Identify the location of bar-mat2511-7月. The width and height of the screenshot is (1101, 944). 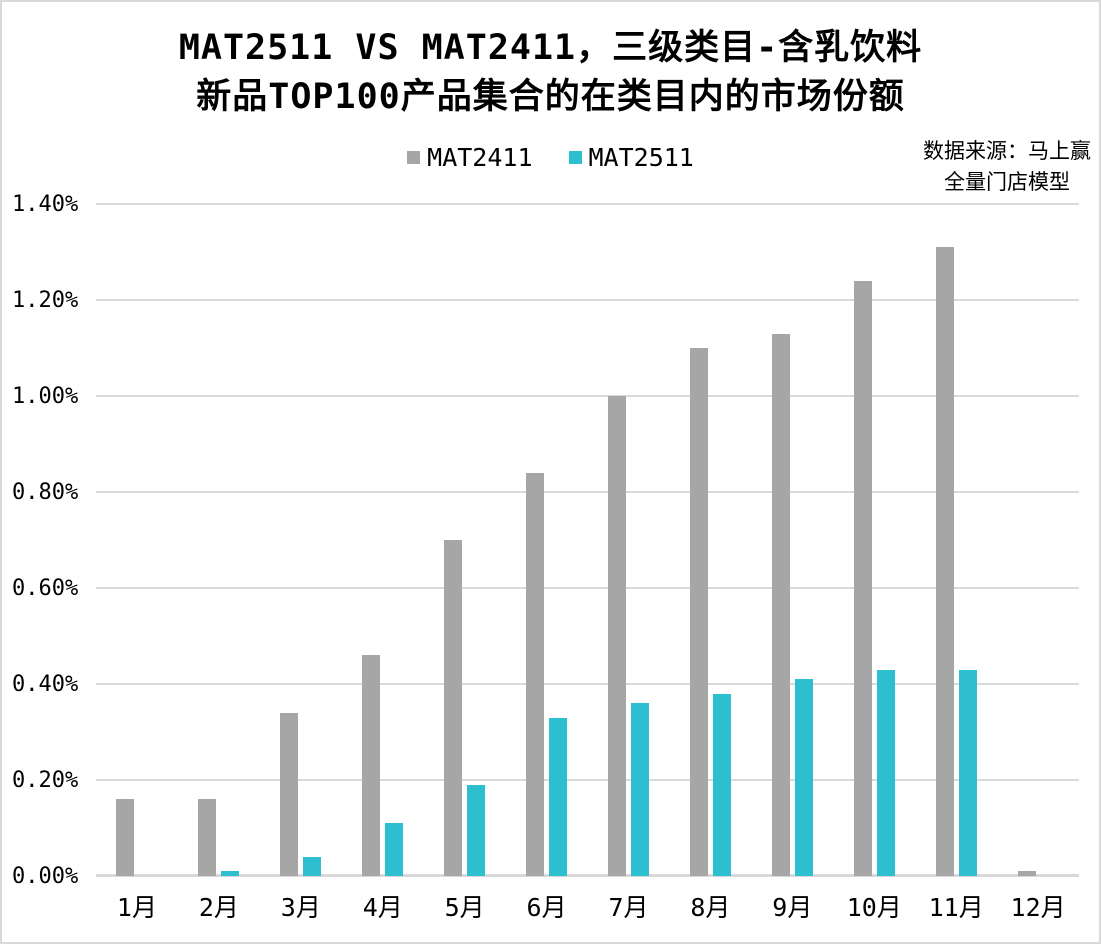
(639, 789).